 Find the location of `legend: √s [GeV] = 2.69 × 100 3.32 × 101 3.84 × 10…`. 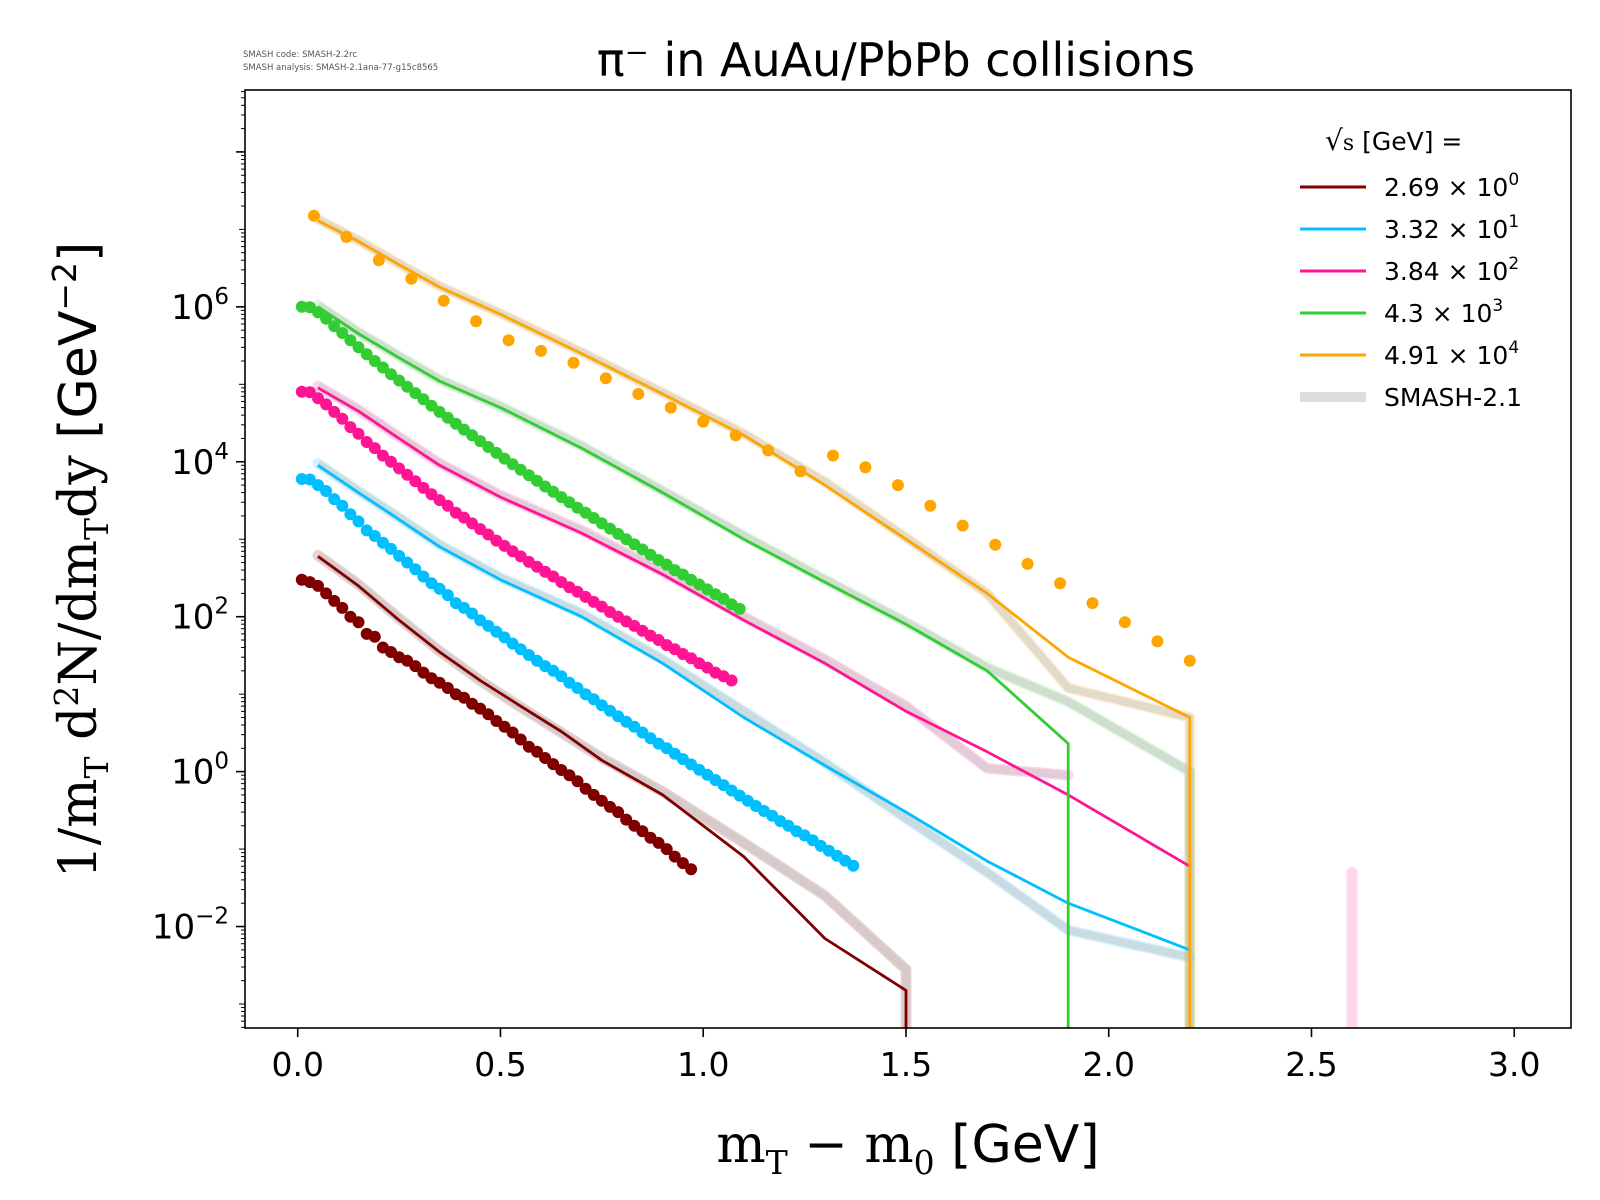

legend: √s [GeV] = 2.69 × 100 3.32 × 101 3.84 × 10… is located at coordinates (1411, 268).